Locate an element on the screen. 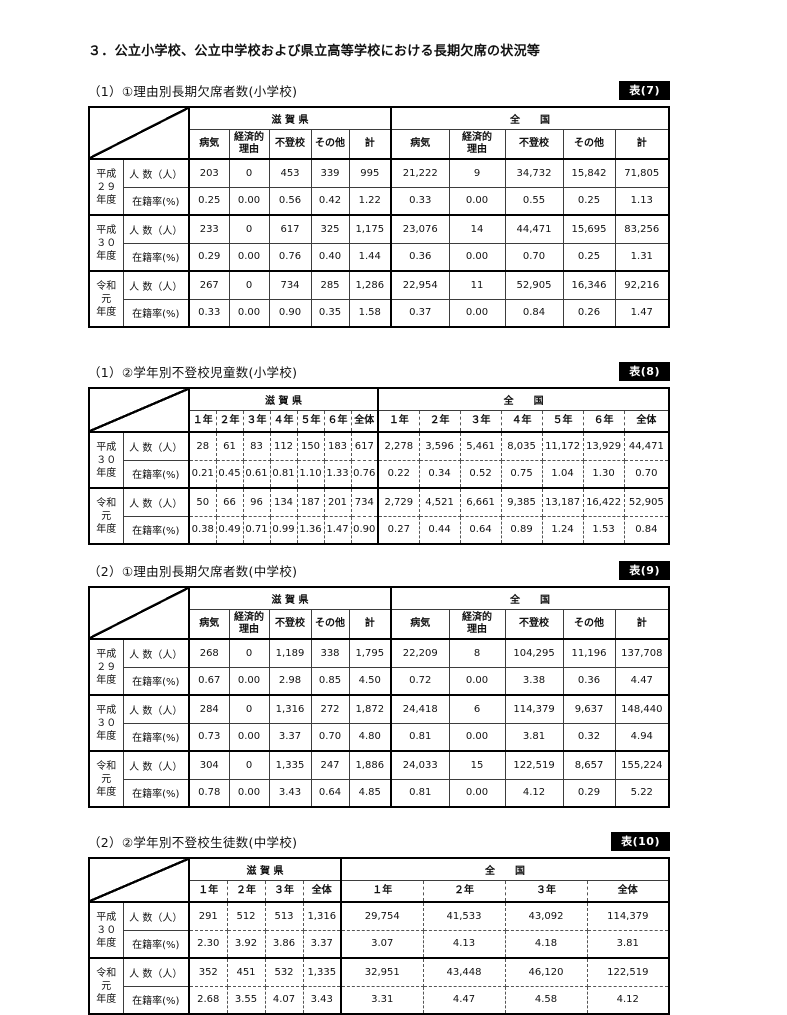 The height and width of the screenshot is (1015, 787). data-cell-count: 453 is located at coordinates (290, 173).